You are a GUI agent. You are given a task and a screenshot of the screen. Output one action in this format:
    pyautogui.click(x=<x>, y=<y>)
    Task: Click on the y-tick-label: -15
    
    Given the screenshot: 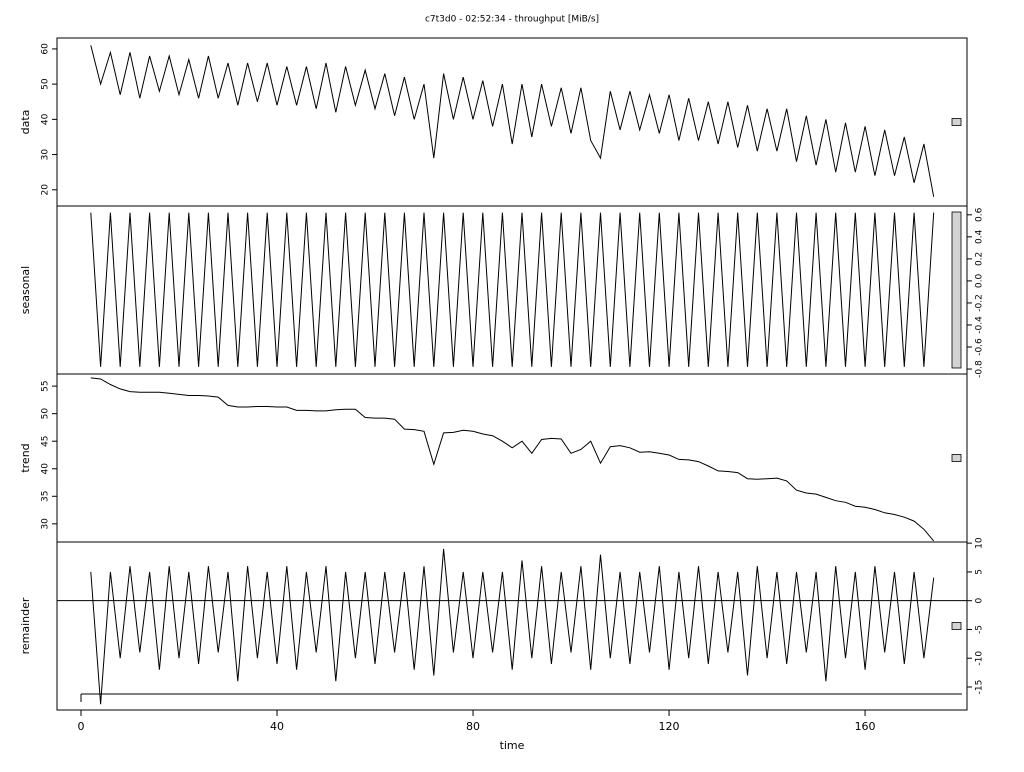 What is the action you would take?
    pyautogui.click(x=980, y=687)
    